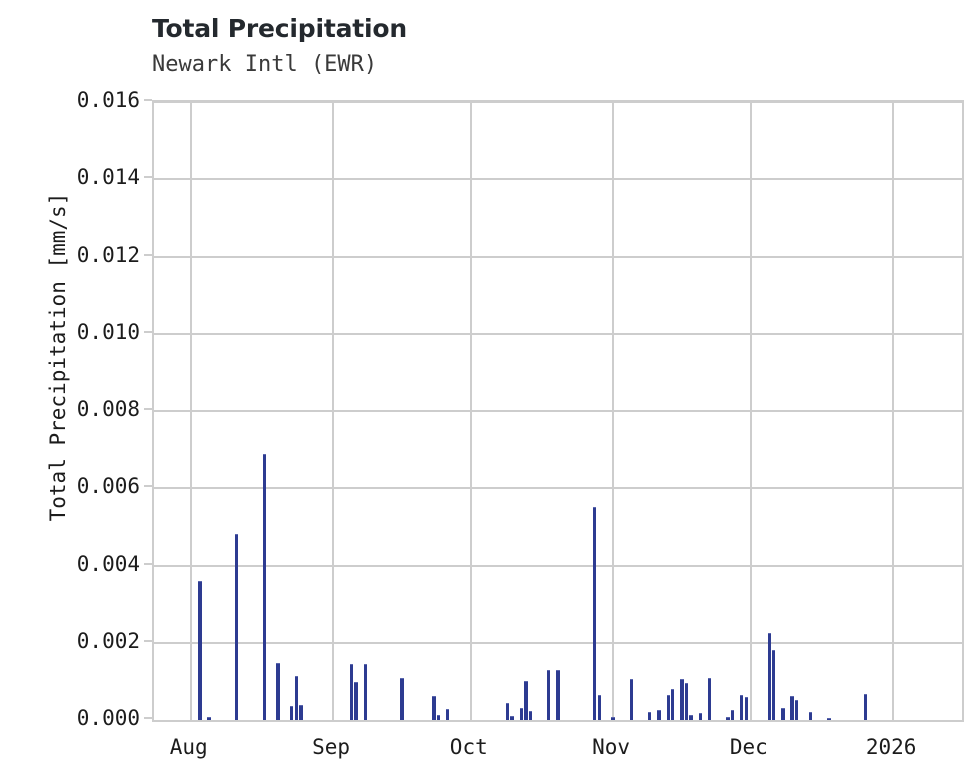 Image resolution: width=980 pixels, height=780 pixels. Describe the element at coordinates (108, 177) in the screenshot. I see `y-tick-label: 0.014` at that location.